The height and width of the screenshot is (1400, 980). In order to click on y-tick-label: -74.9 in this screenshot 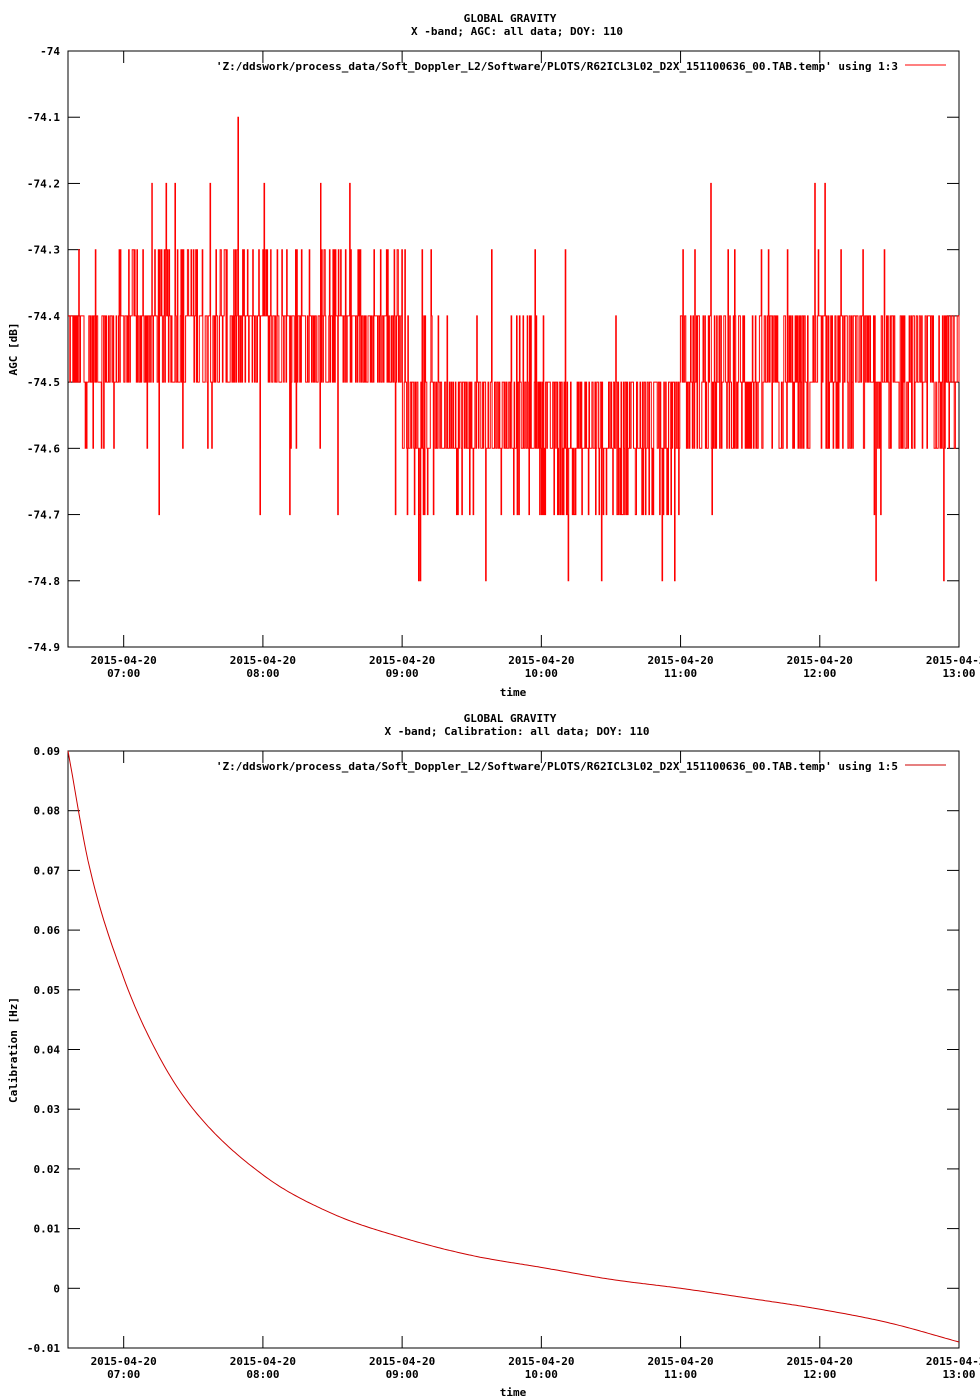, I will do `click(43, 647)`.